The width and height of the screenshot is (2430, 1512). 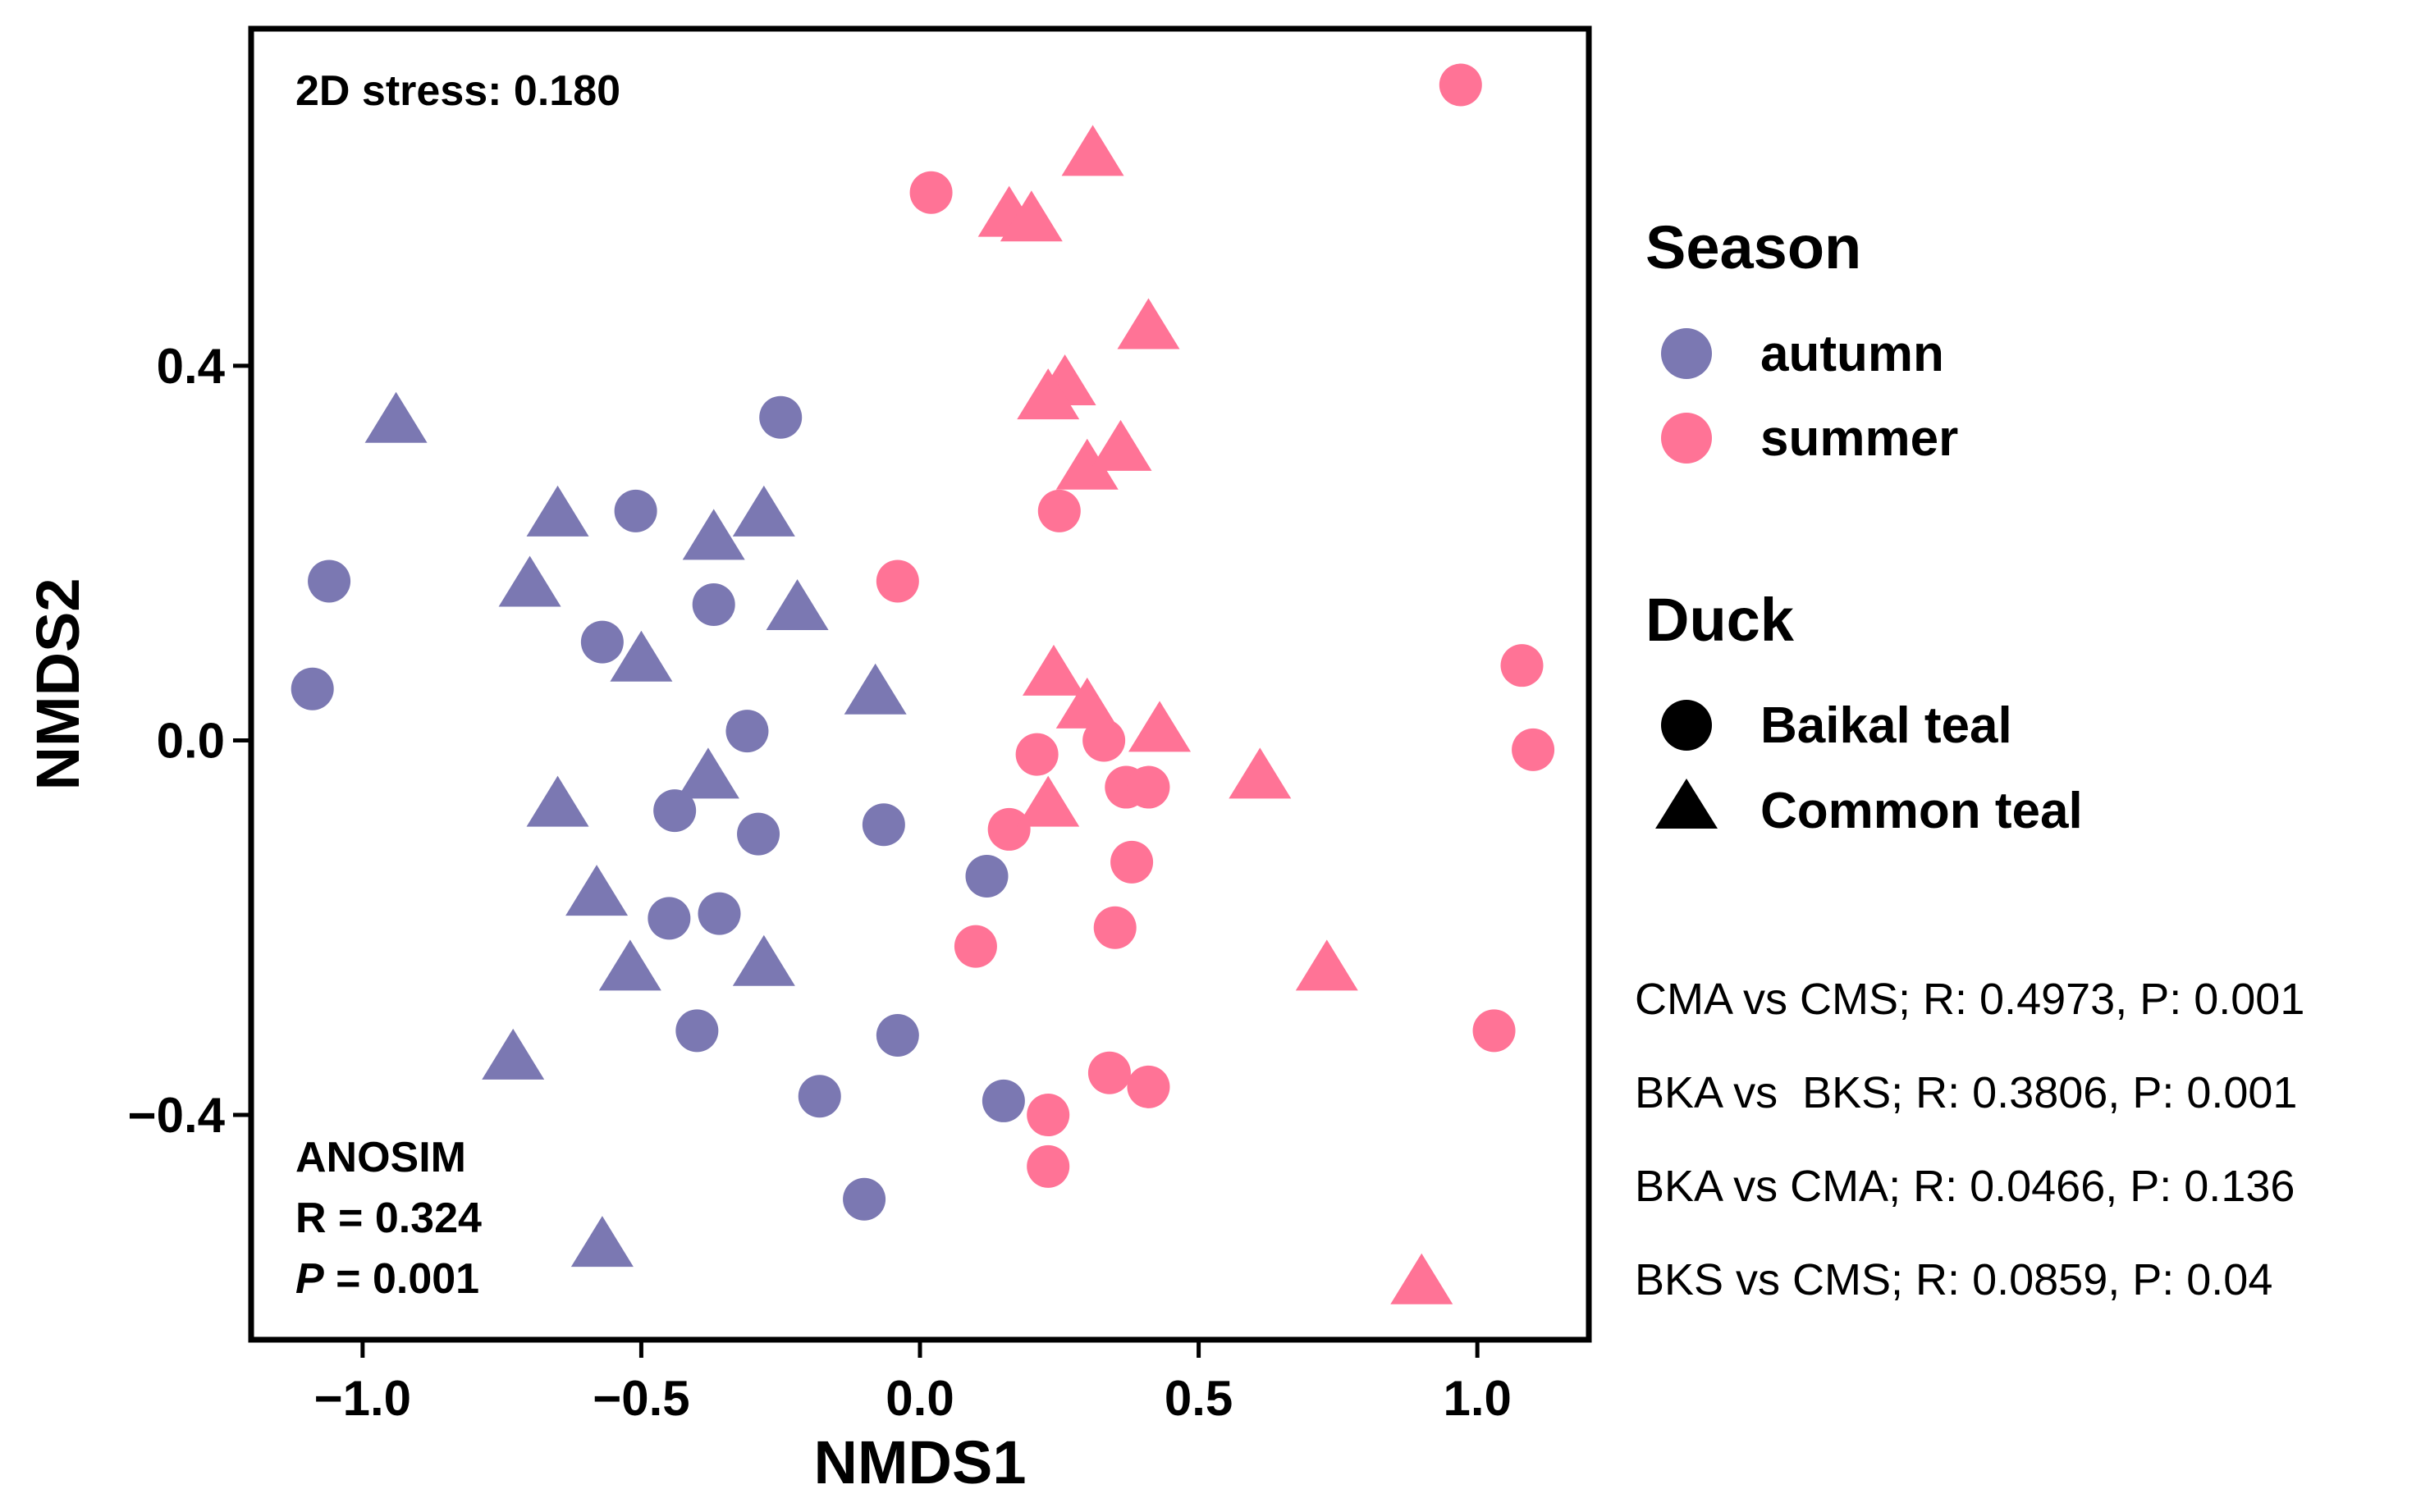 I want to click on legend-season-title: Season, so click(x=1753, y=247).